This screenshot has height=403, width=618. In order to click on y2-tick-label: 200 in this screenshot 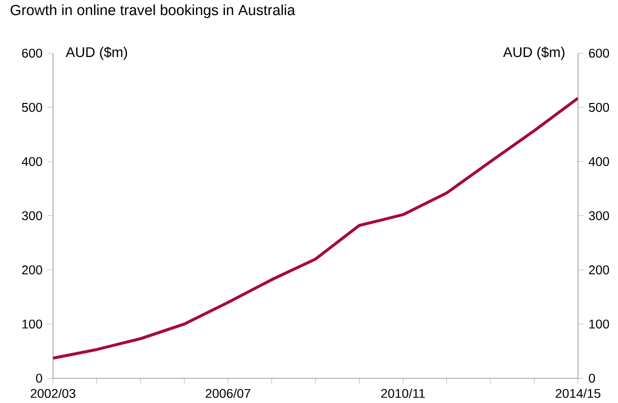, I will do `click(599, 269)`.